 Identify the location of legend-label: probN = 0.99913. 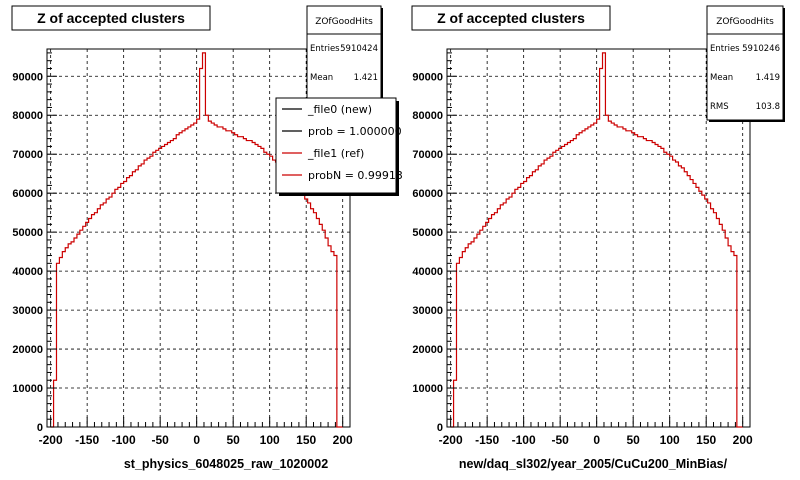
(355, 175).